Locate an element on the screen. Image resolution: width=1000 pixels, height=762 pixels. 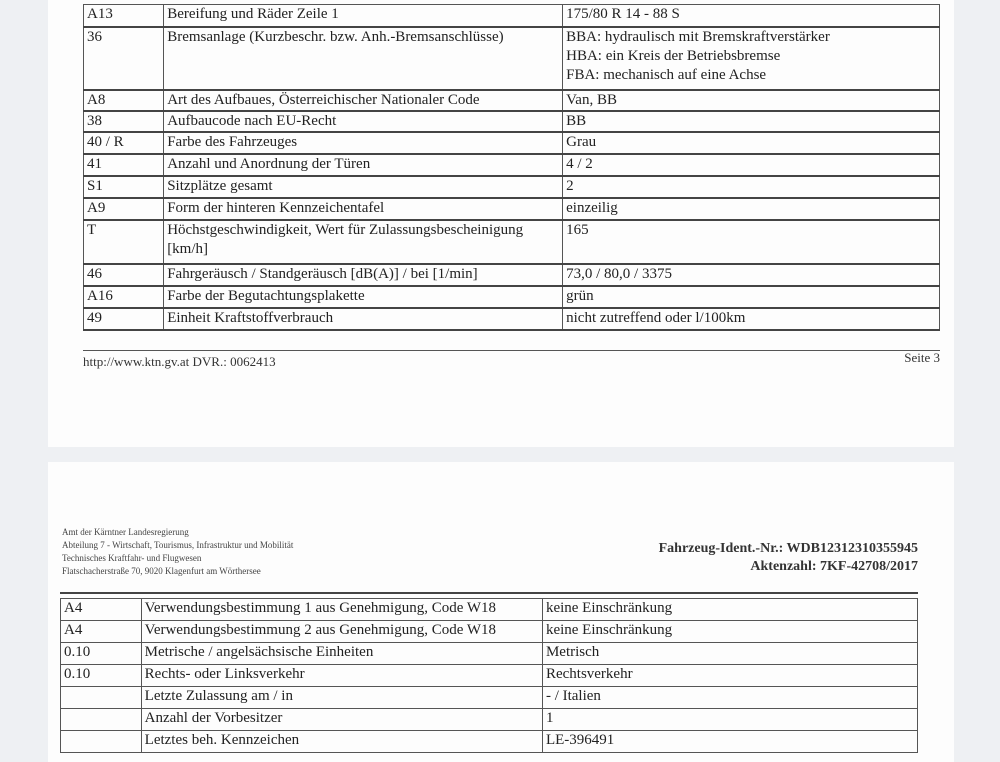
cell-code: 36 is located at coordinates (123, 58).